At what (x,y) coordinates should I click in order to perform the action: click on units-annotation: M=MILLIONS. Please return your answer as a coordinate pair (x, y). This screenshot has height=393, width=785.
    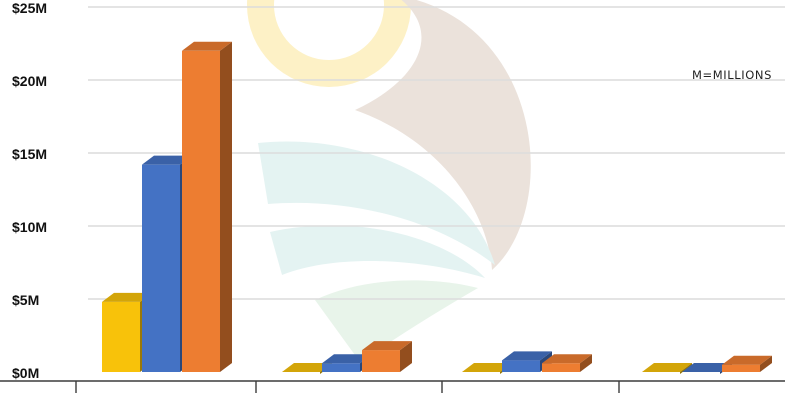
    Looking at the image, I should click on (732, 75).